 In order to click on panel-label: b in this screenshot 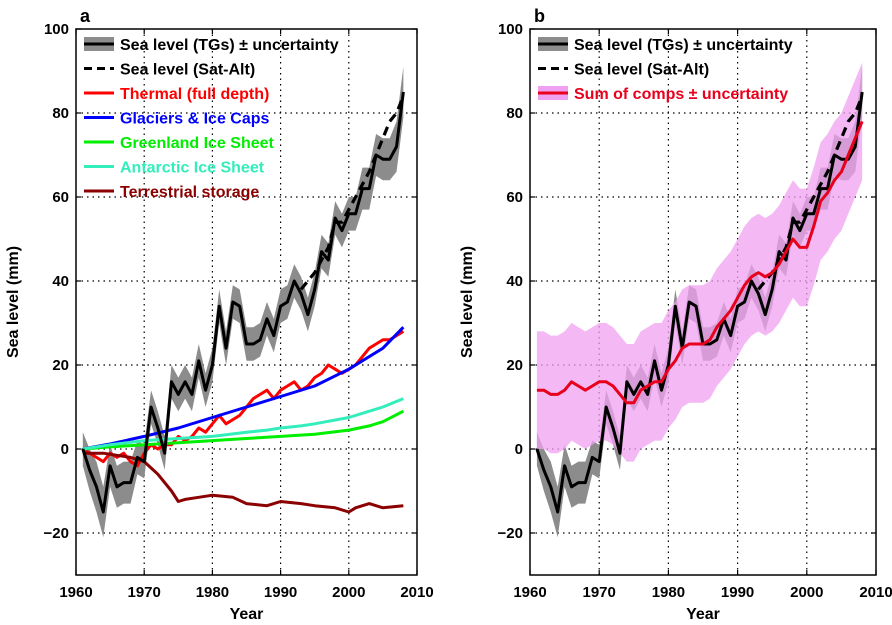, I will do `click(539, 16)`.